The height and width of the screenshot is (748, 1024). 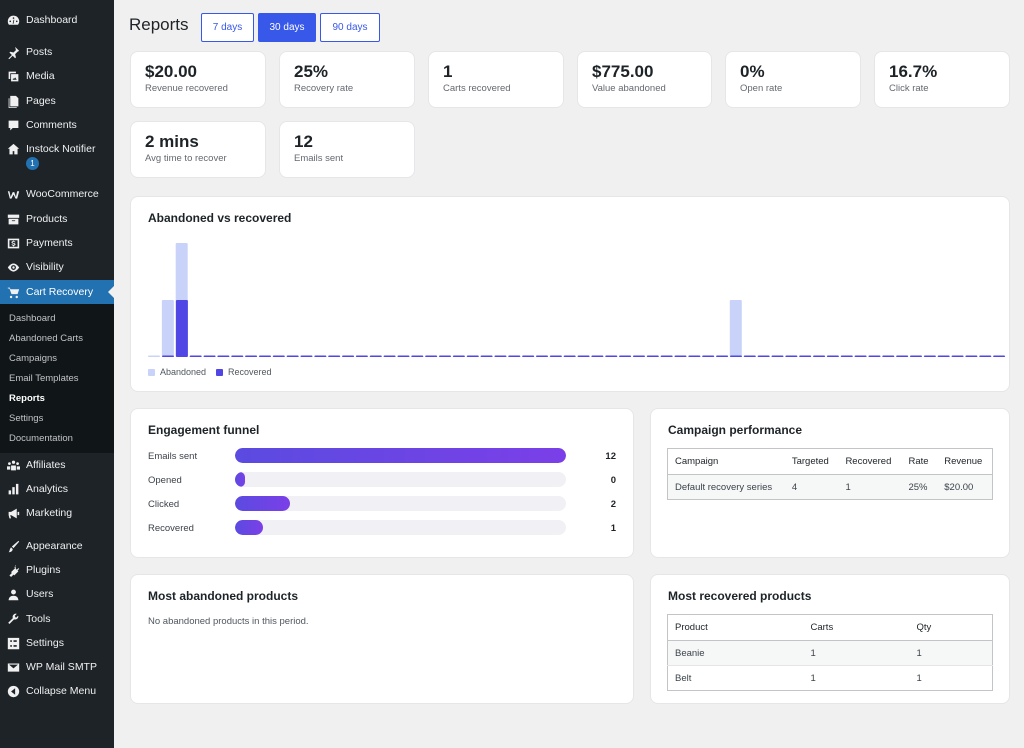 I want to click on kpi-card-emails-sent: 12 Emails sent, so click(x=347, y=149).